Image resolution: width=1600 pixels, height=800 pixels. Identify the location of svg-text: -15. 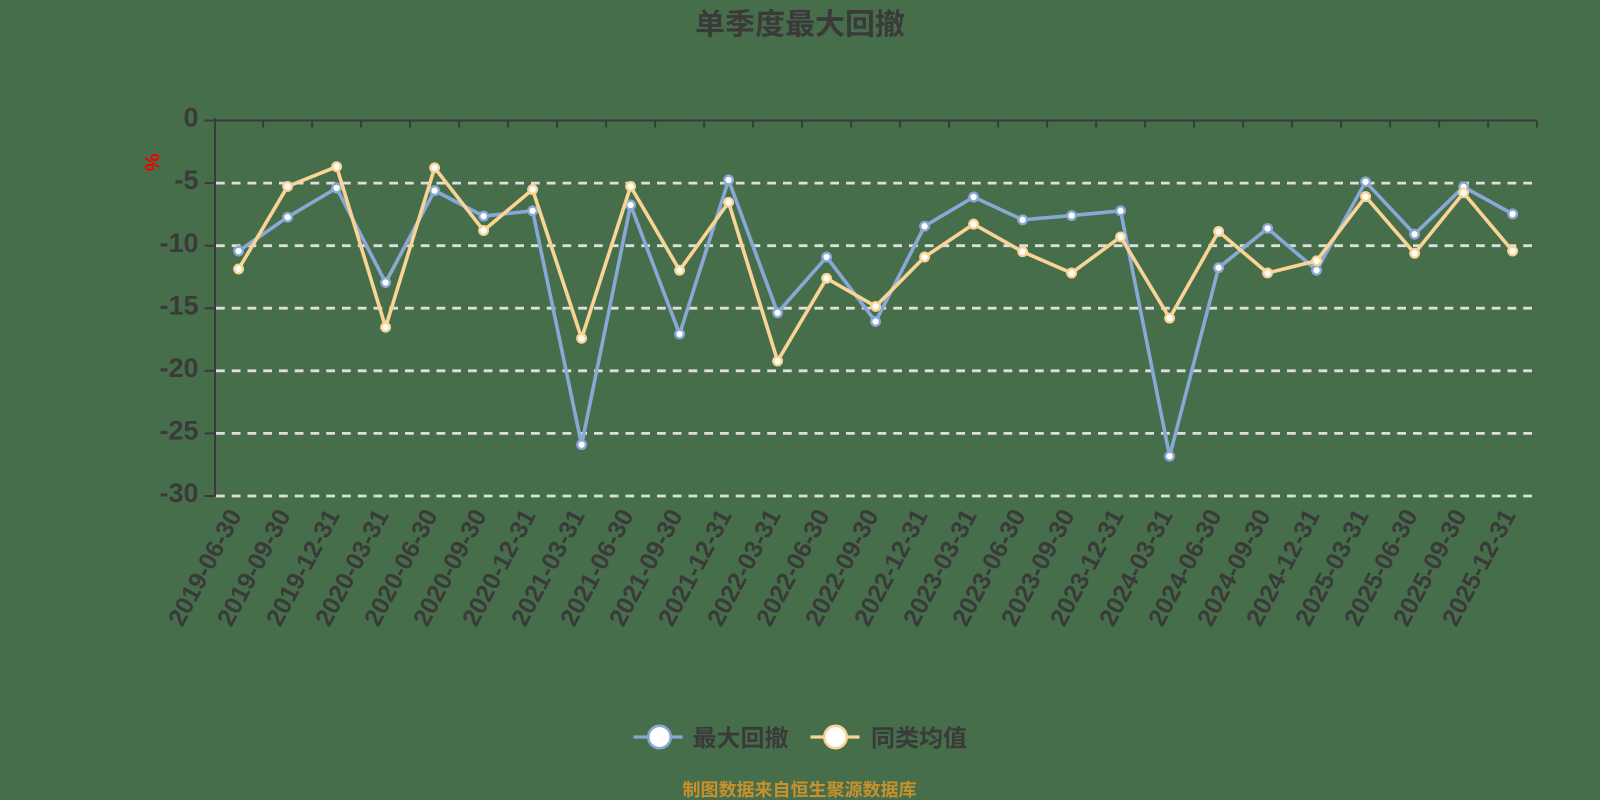
(178, 305).